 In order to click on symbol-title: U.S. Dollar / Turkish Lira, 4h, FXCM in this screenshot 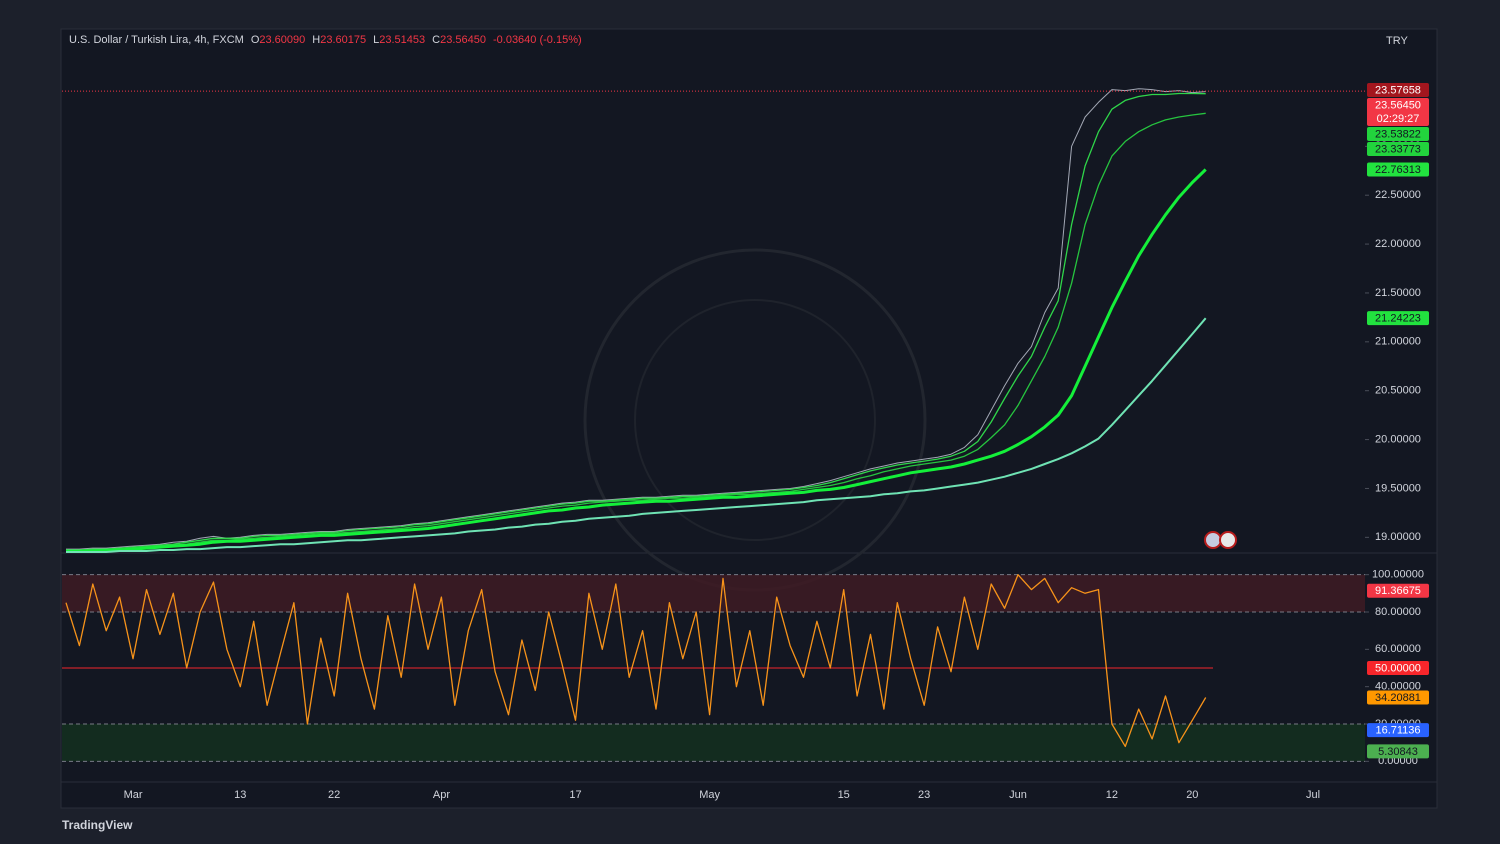, I will do `click(156, 40)`.